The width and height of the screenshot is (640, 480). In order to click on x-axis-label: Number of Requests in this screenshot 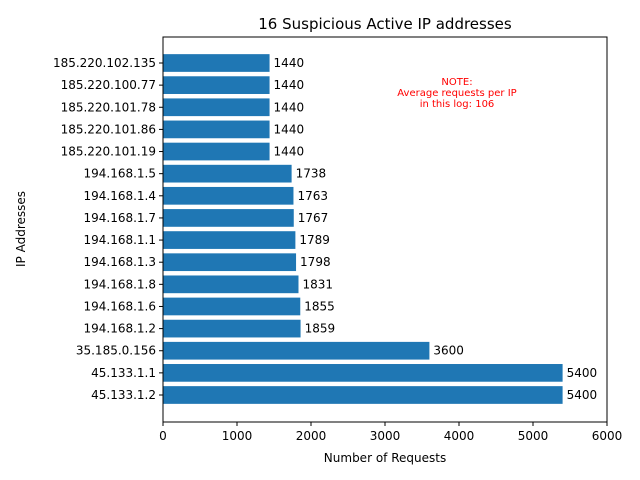, I will do `click(385, 458)`.